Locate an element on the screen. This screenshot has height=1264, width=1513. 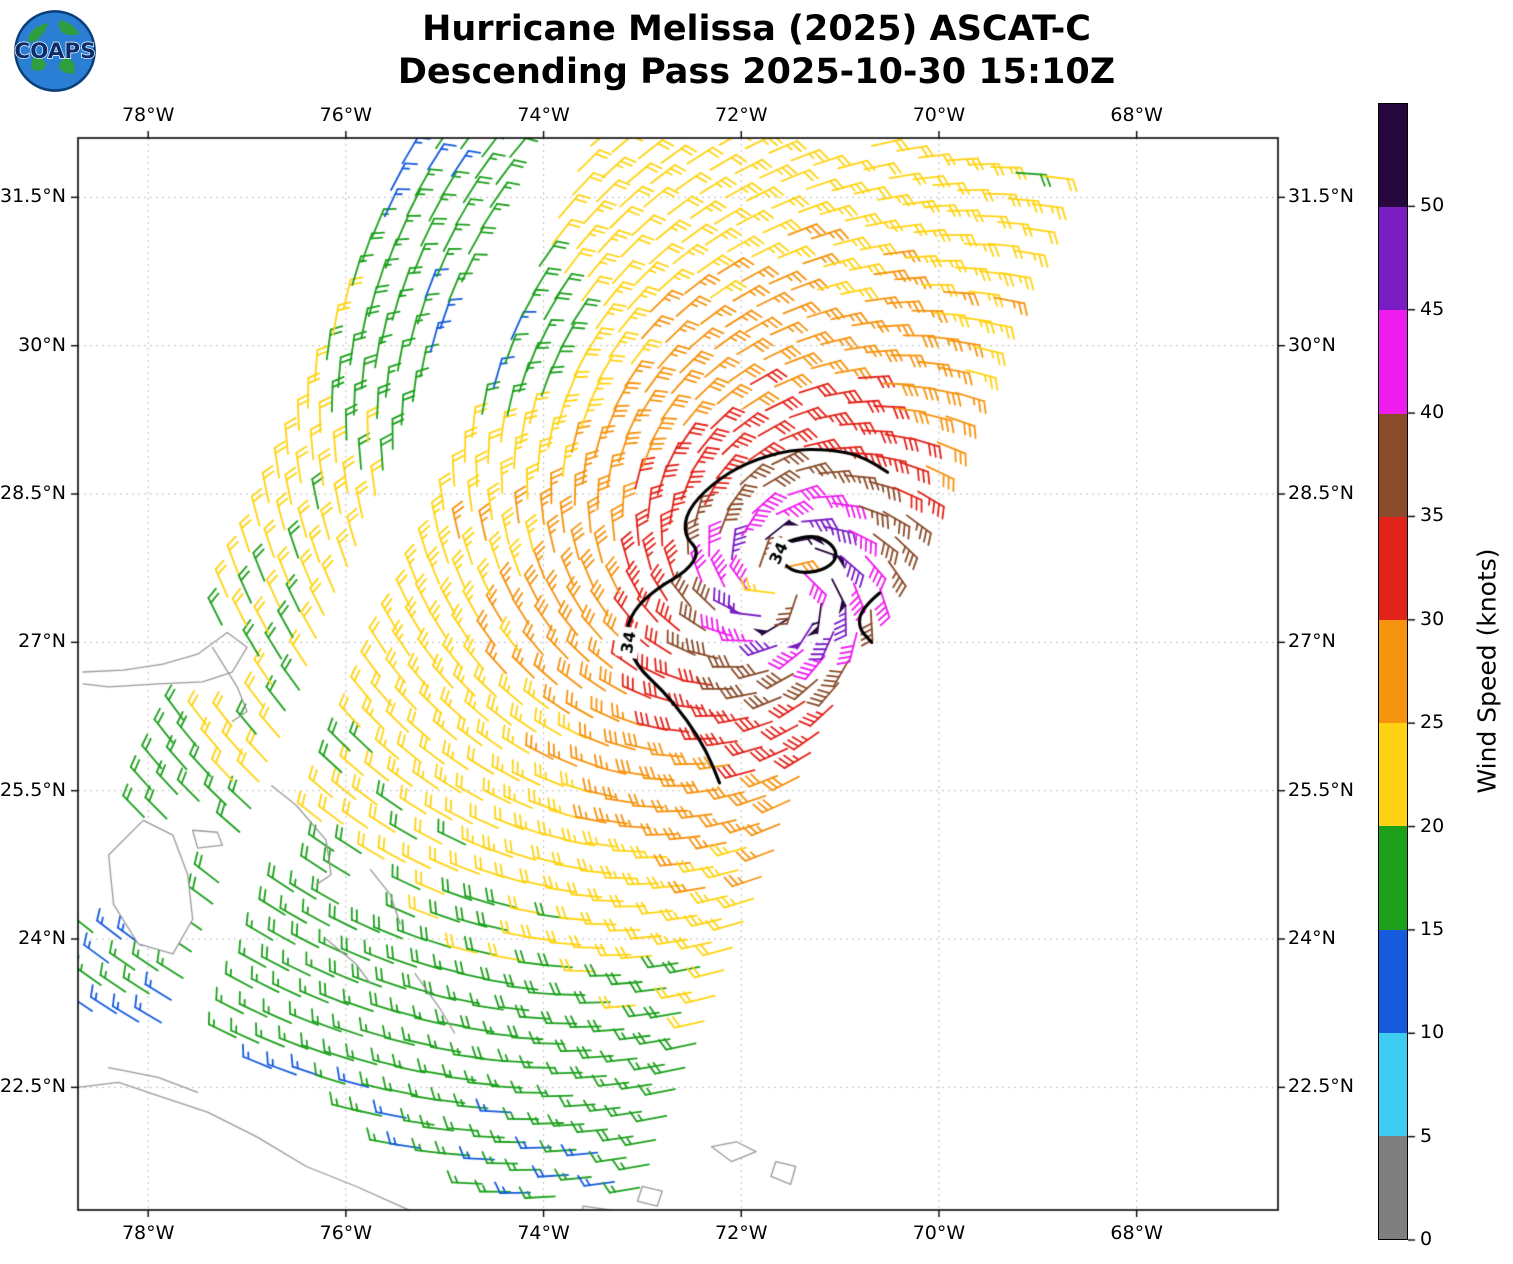
colorbar-tick-label: 35 is located at coordinates (1432, 515).